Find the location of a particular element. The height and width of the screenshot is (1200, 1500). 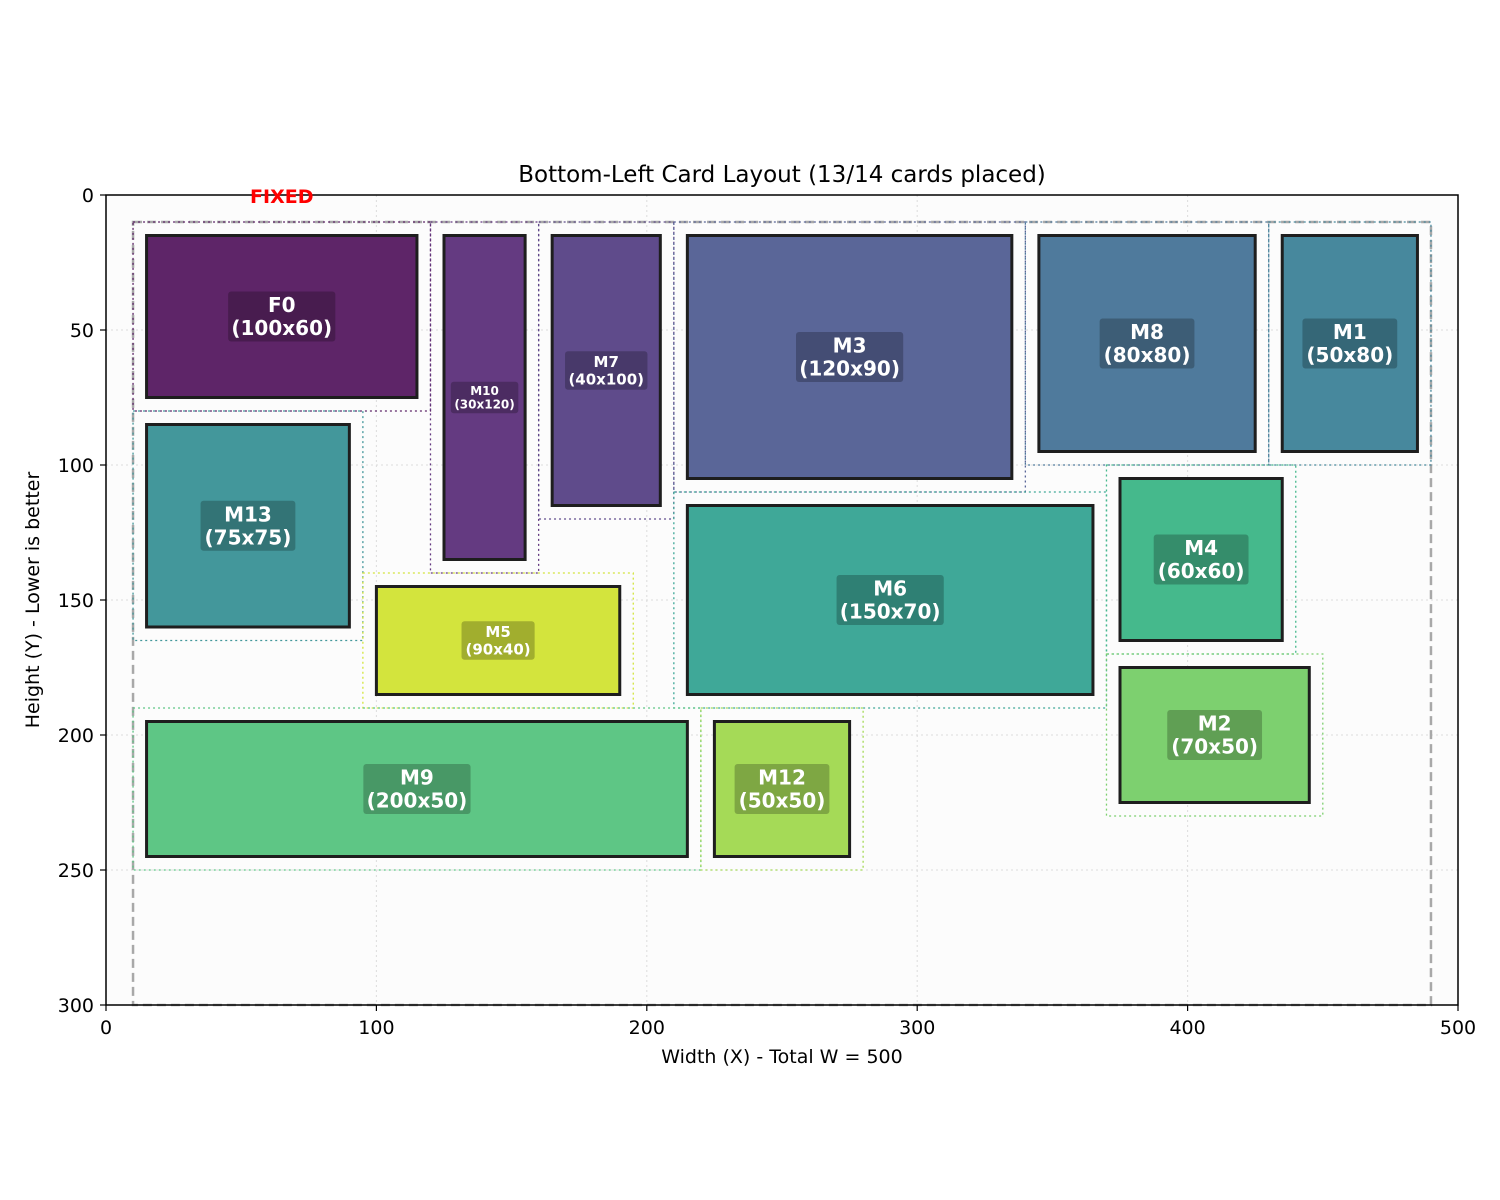

card-label-name: M12 is located at coordinates (782, 778).